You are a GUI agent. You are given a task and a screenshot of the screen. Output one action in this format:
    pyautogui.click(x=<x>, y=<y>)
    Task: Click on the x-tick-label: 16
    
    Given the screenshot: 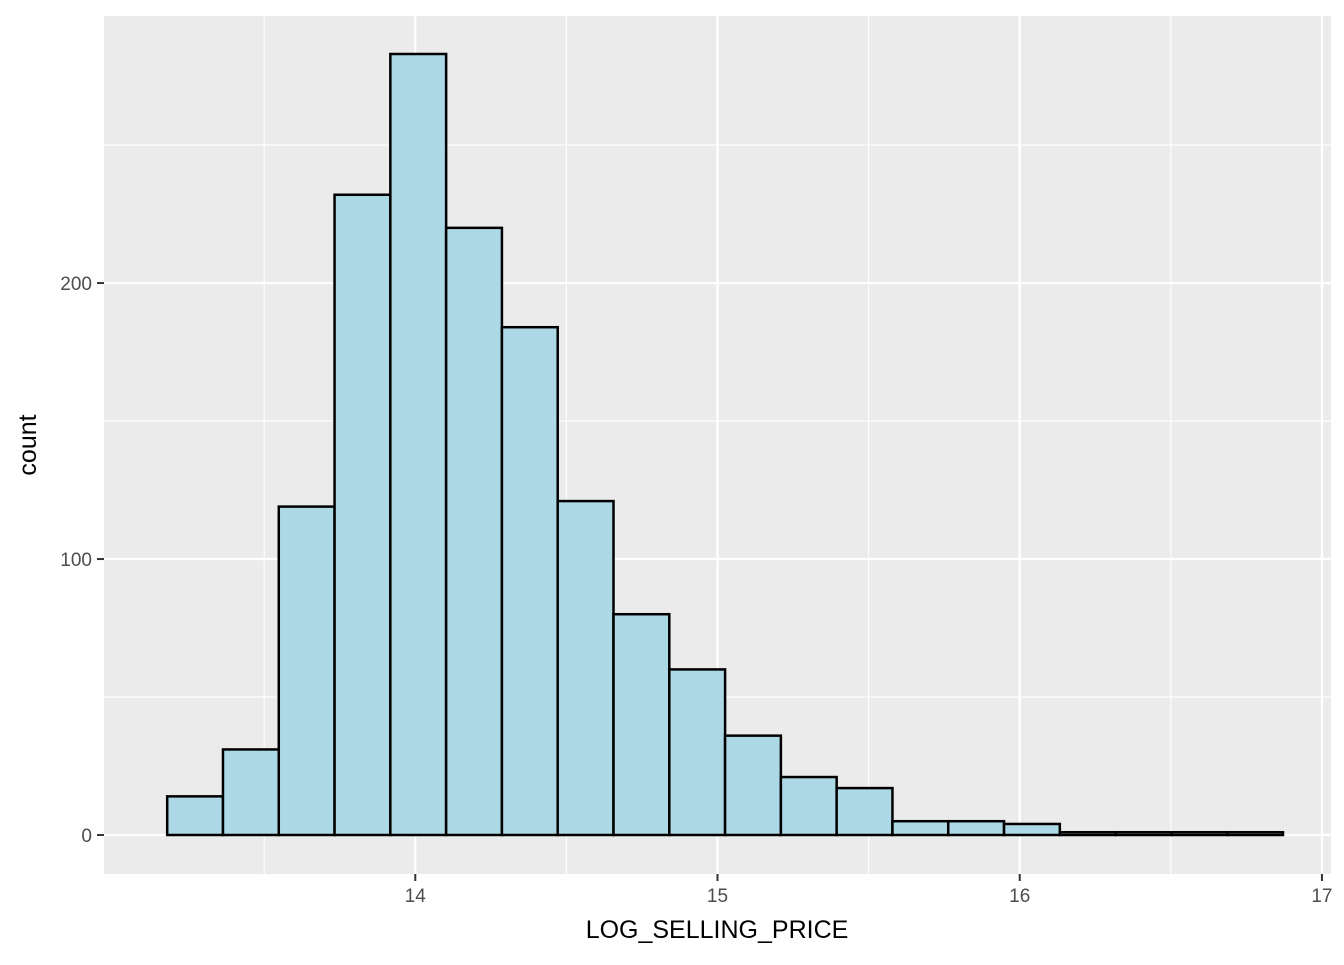 What is the action you would take?
    pyautogui.click(x=1019, y=896)
    